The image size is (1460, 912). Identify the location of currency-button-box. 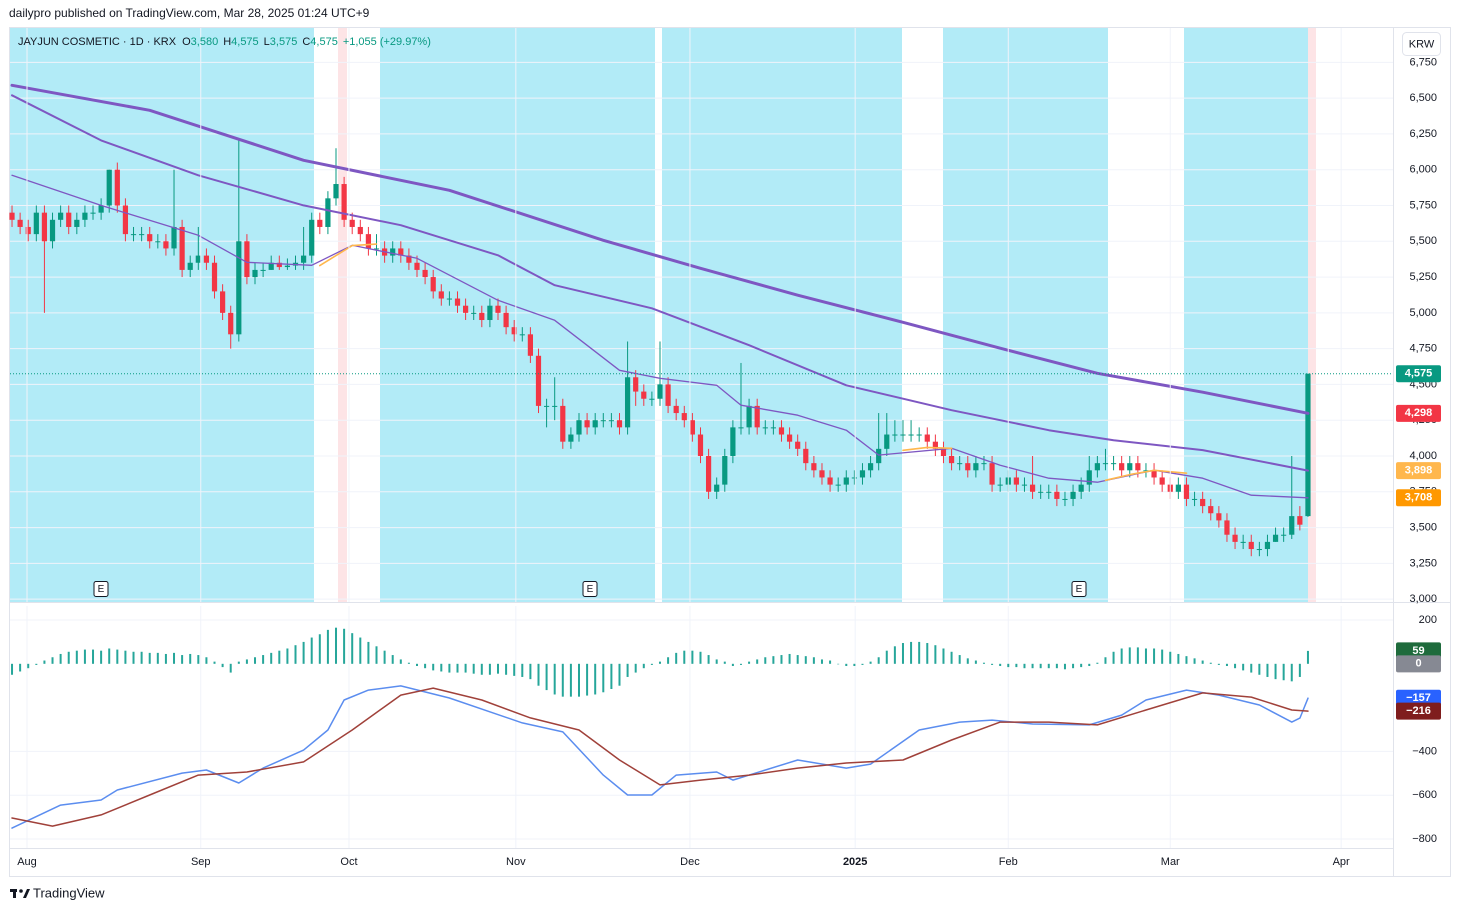
(1421, 44).